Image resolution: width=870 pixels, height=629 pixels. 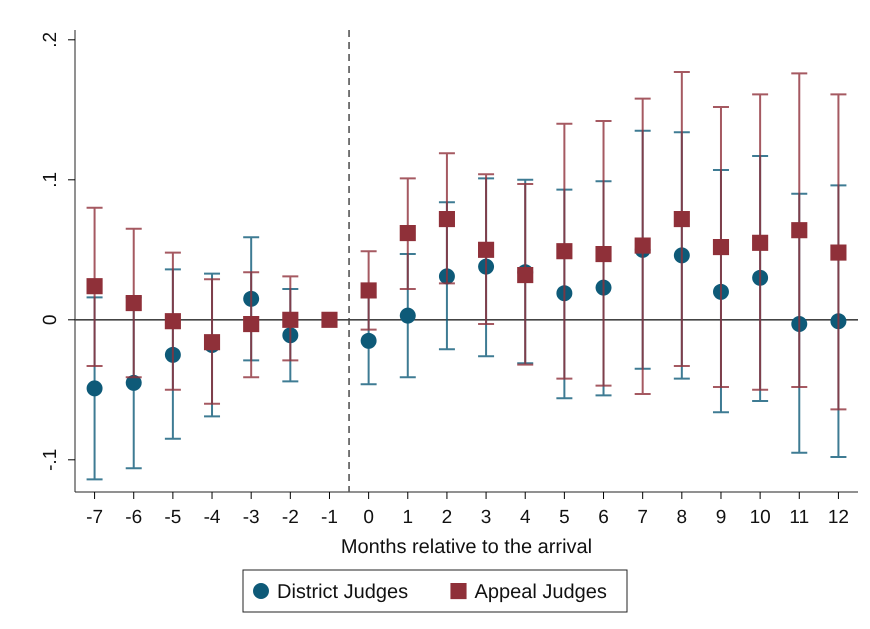 I want to click on x-tick-label: -2, so click(x=290, y=517).